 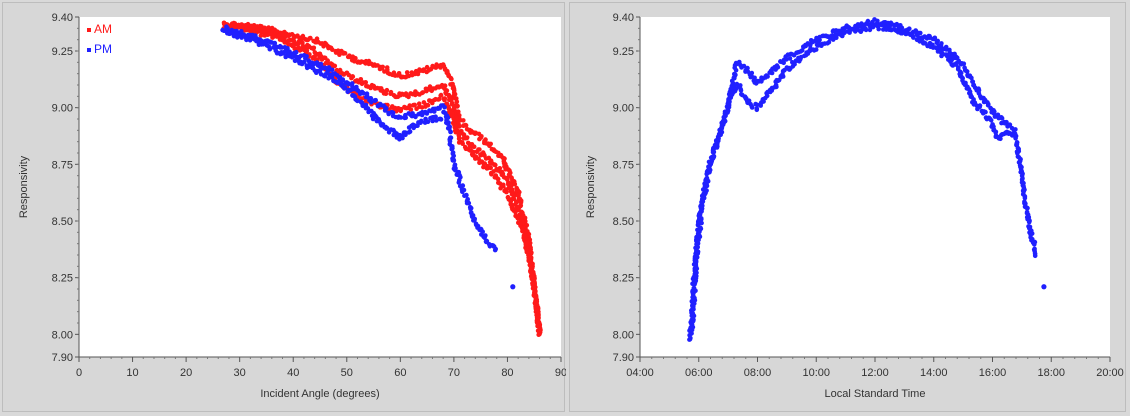 I want to click on y-axis-title: Responsivity, so click(x=591, y=186).